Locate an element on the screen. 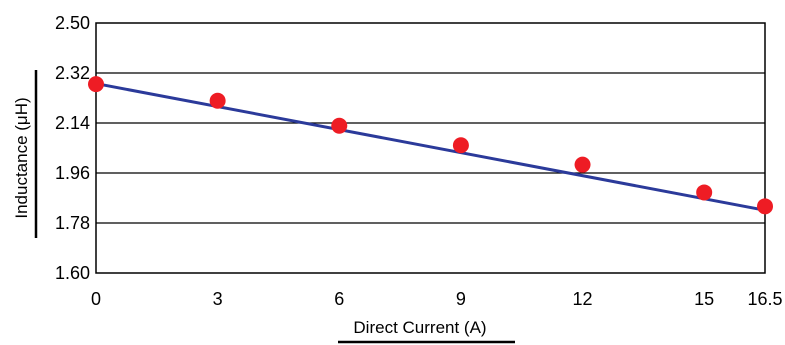 The width and height of the screenshot is (785, 345). x-tick-label: 12 is located at coordinates (583, 299).